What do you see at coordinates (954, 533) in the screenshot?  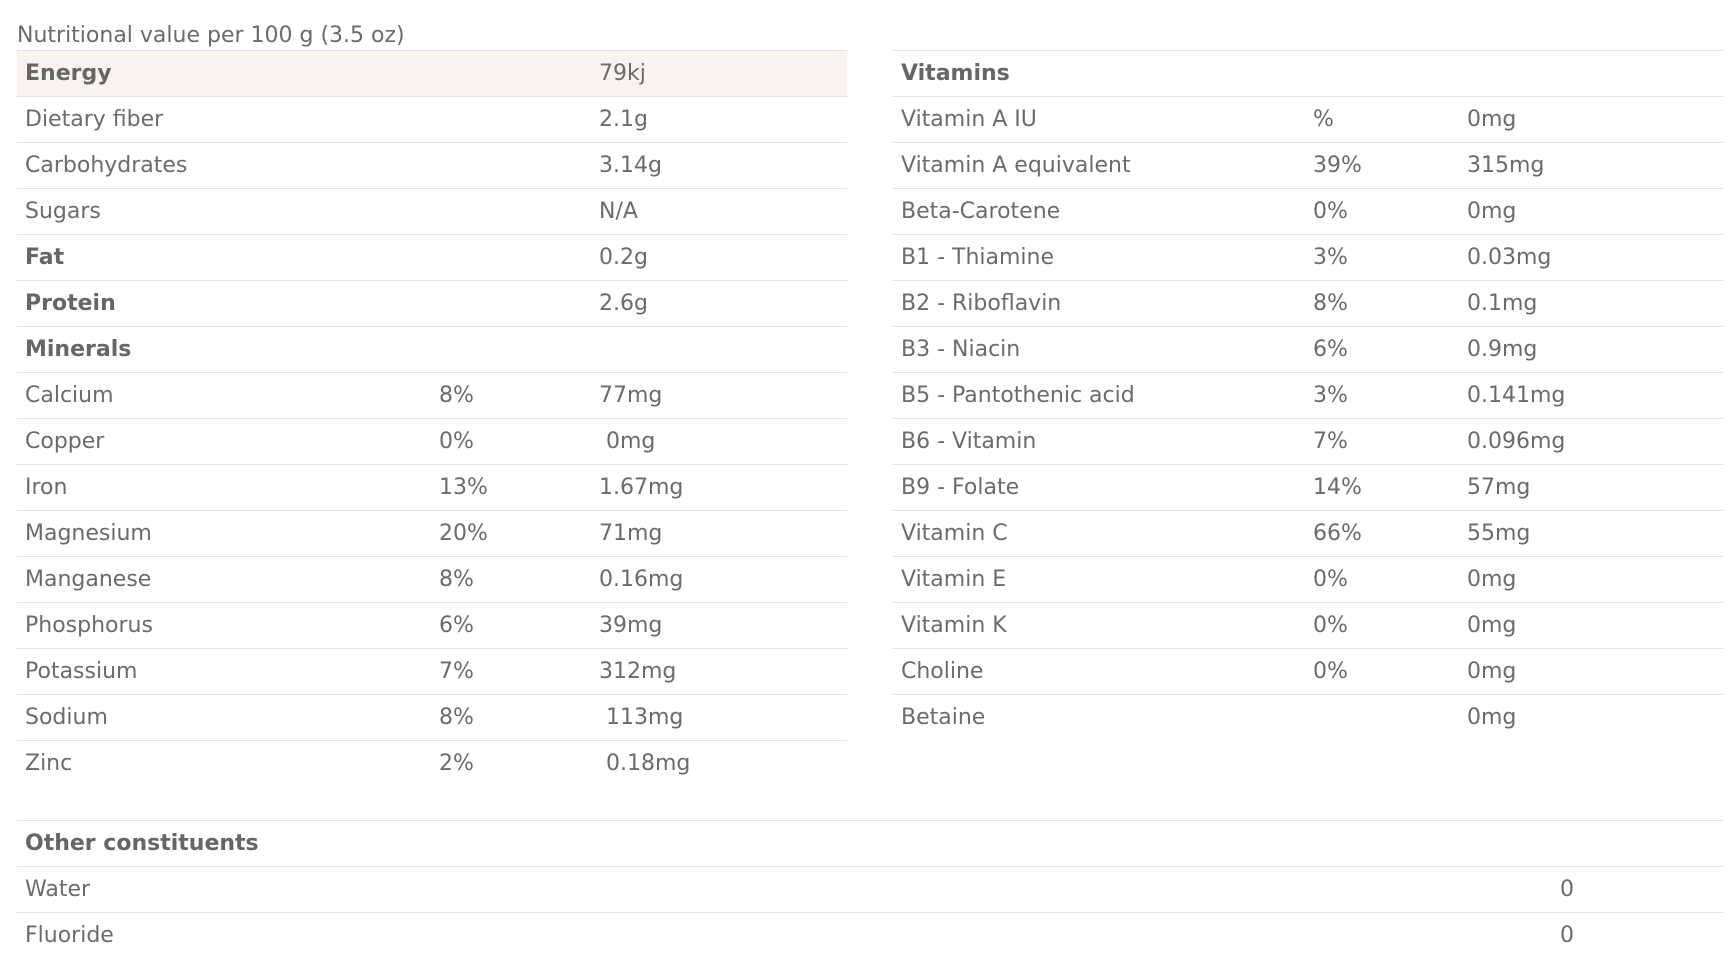 I see `nutrient-name: Vitamin C` at bounding box center [954, 533].